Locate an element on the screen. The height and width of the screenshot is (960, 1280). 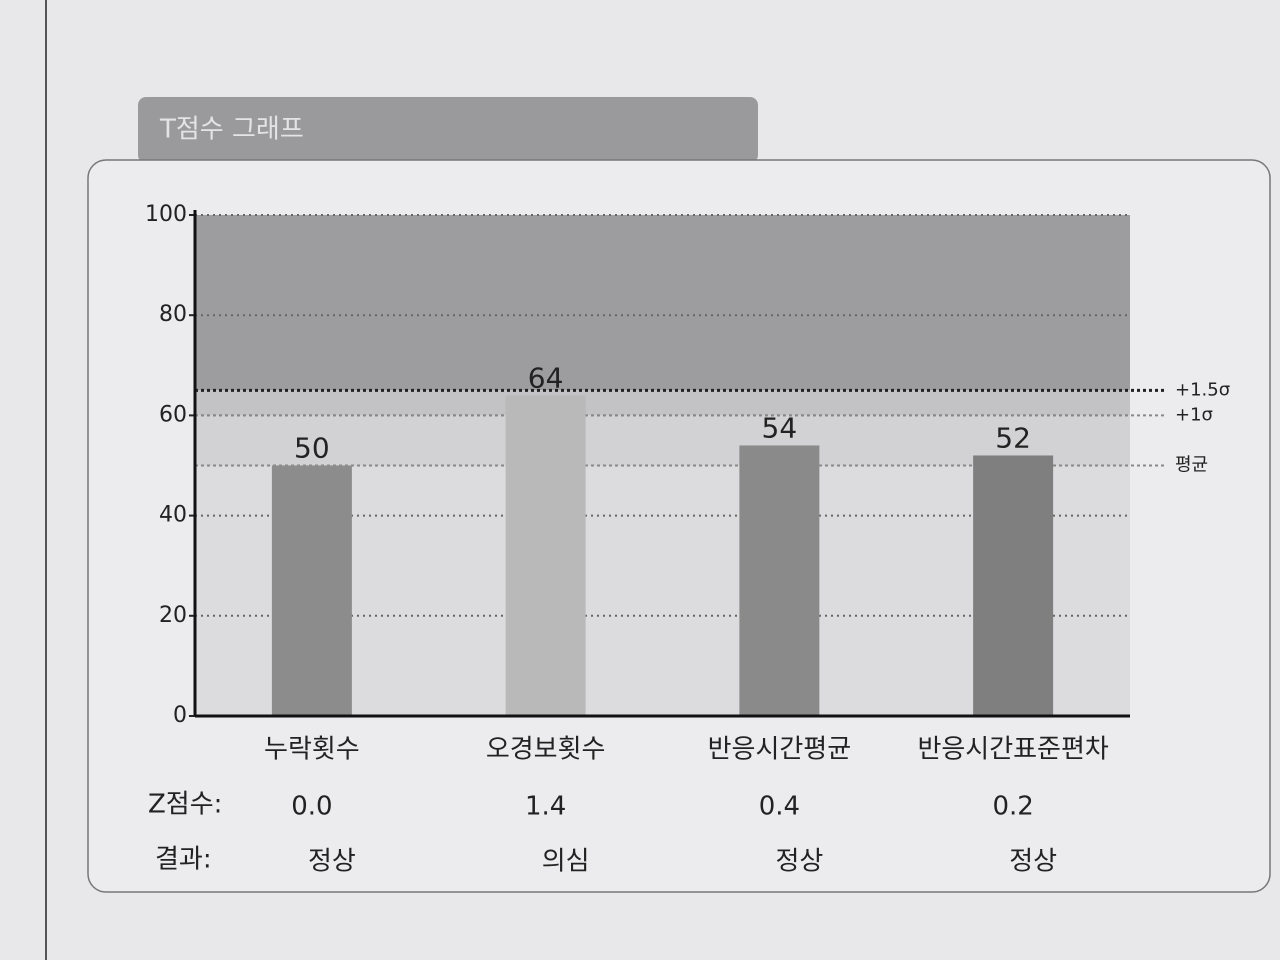
reference-label: 평균 is located at coordinates (1191, 465).